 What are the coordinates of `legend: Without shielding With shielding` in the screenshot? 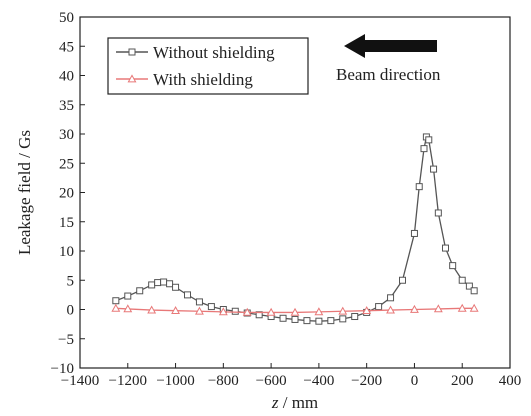 It's located at (208, 66).